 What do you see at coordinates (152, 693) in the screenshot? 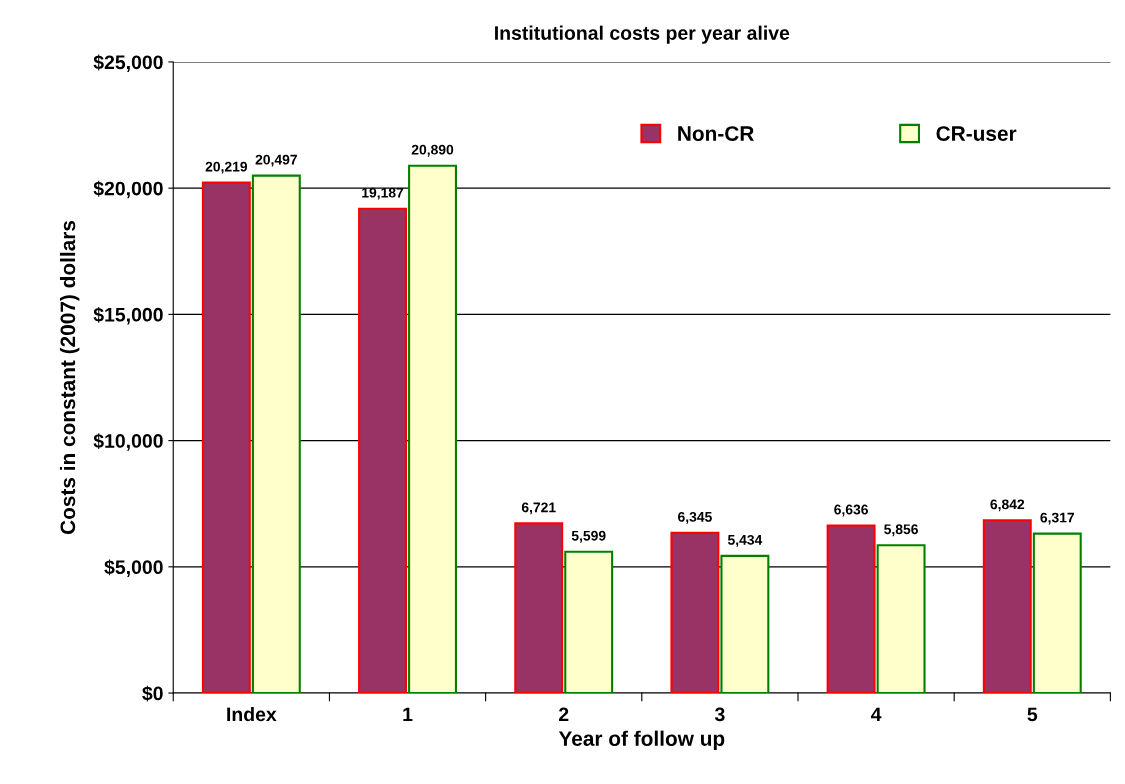
I see `y-tick-label: $0` at bounding box center [152, 693].